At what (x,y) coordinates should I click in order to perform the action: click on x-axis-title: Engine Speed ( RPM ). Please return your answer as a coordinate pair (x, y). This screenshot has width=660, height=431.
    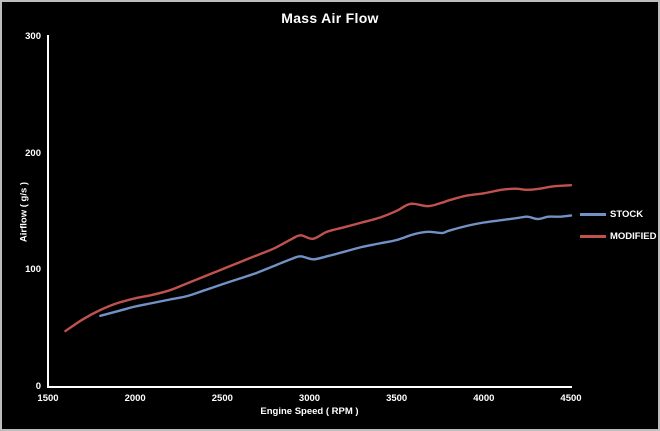
    Looking at the image, I should click on (309, 411).